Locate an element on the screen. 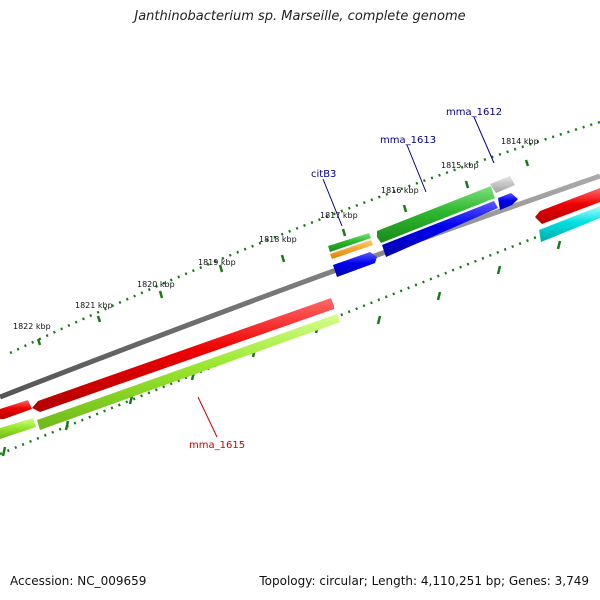 This screenshot has width=600, height=600. gene-feature-lime-left is located at coordinates (18, 428).